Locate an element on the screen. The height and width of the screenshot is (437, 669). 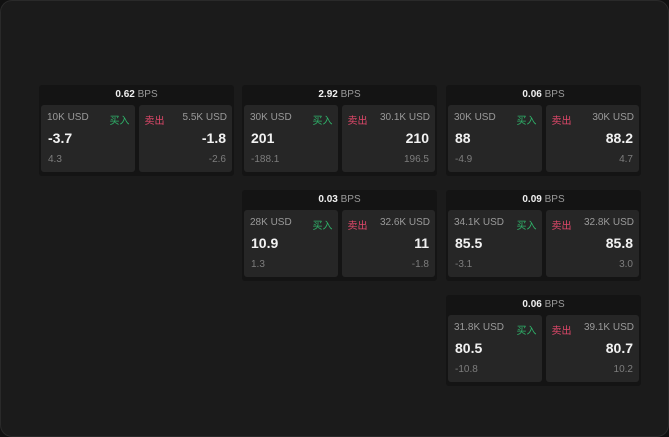
spread-value: 0.09 is located at coordinates (532, 199).